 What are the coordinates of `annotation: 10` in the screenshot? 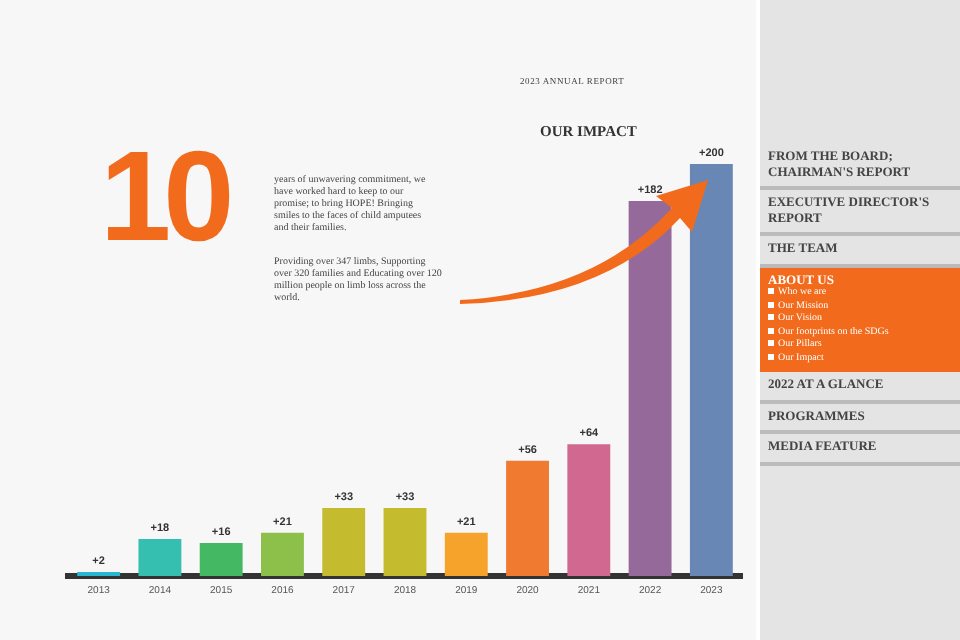 It's located at (163, 196).